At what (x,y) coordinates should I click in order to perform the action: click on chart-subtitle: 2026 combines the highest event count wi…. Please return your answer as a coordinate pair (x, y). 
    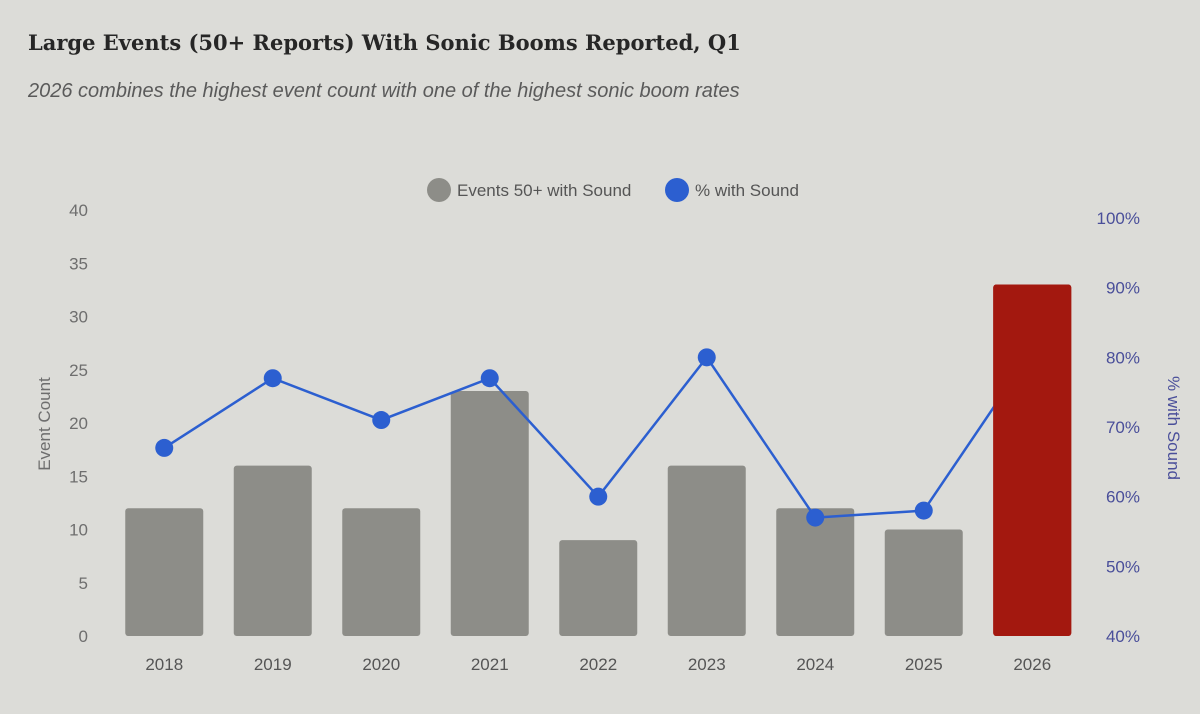
    Looking at the image, I should click on (384, 91).